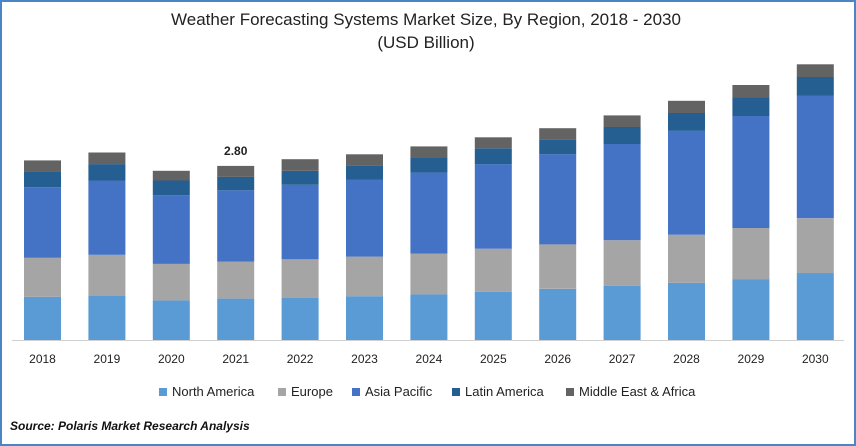  Describe the element at coordinates (429, 213) in the screenshot. I see `bar-segment-asia-pacific-2024` at that location.